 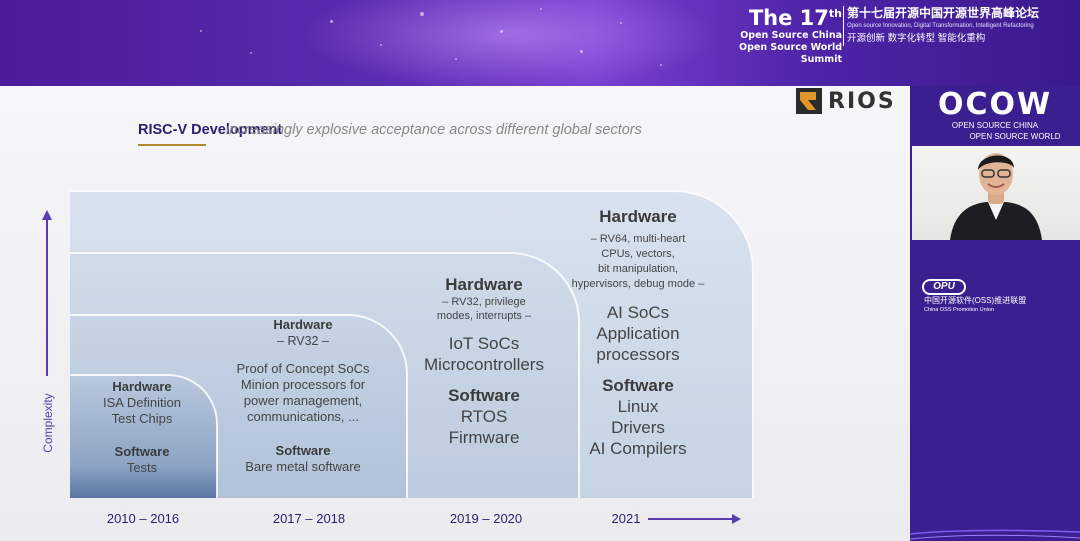 I want to click on era2-hardware-line: Proof of Concept SoCs, so click(x=303, y=368).